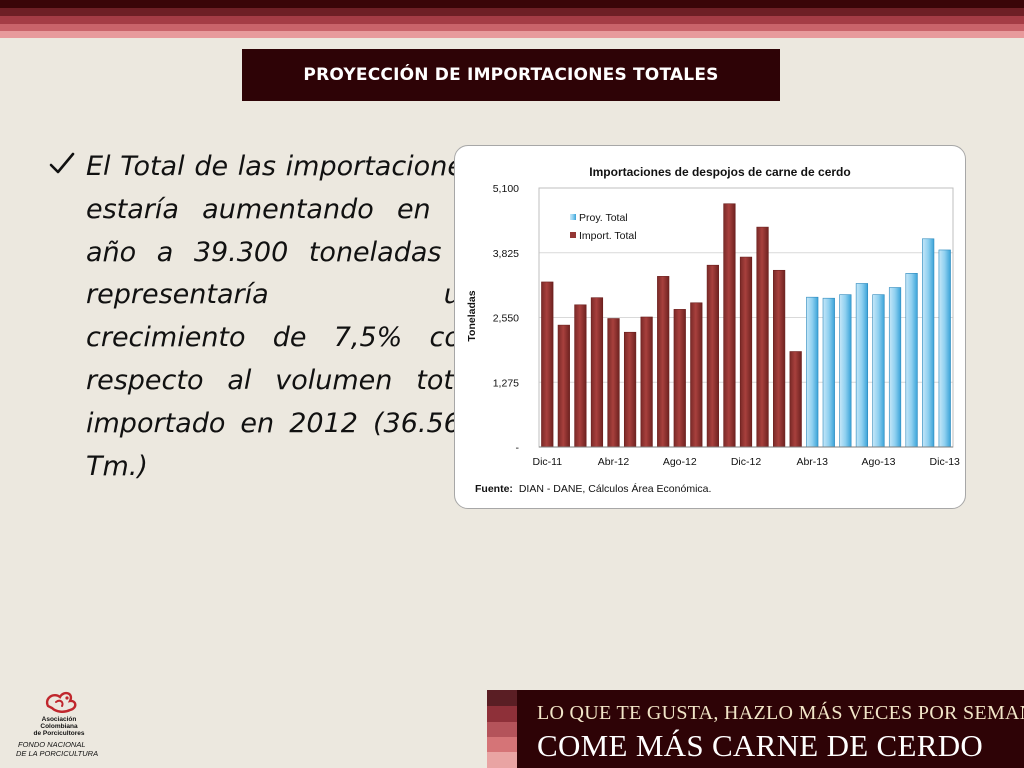 This screenshot has width=1024, height=768. What do you see at coordinates (603, 227) in the screenshot?
I see `chart-legend: Proy. Total Import. Total` at bounding box center [603, 227].